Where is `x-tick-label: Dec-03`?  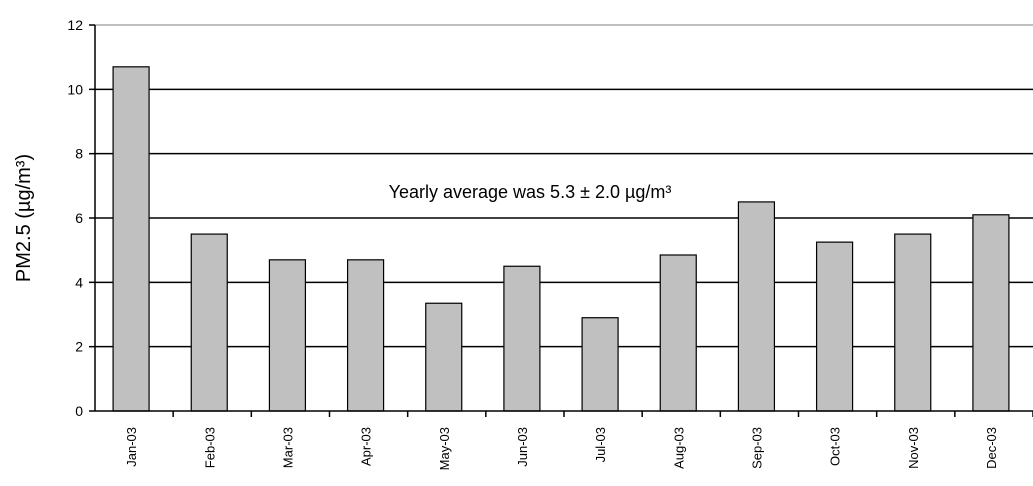
x-tick-label: Dec-03 is located at coordinates (991, 448).